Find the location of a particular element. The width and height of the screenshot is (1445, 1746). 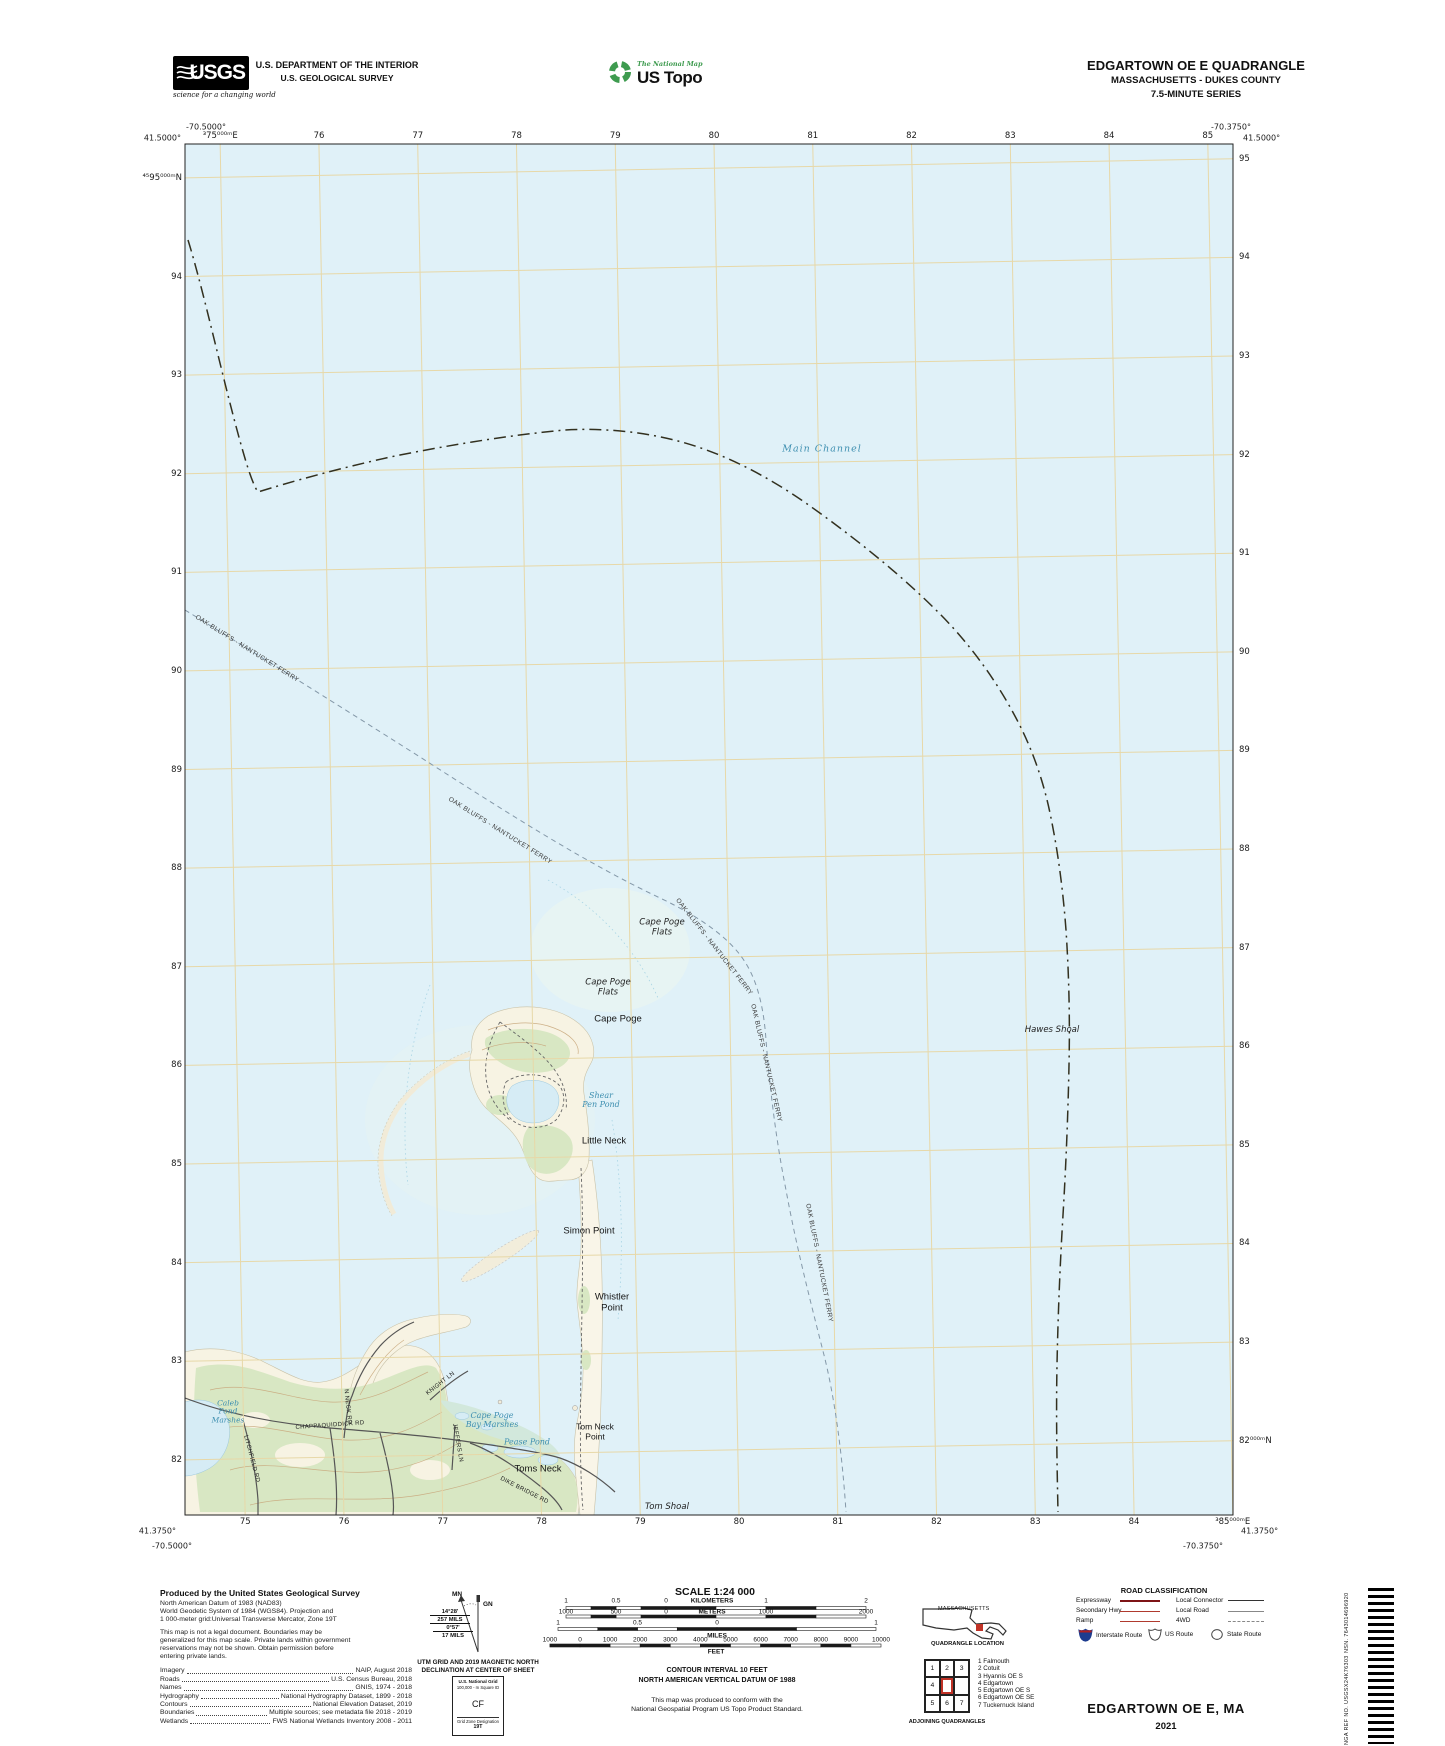

road-classification-title: ROAD CLASSIFICATION is located at coordinates (1164, 1590).